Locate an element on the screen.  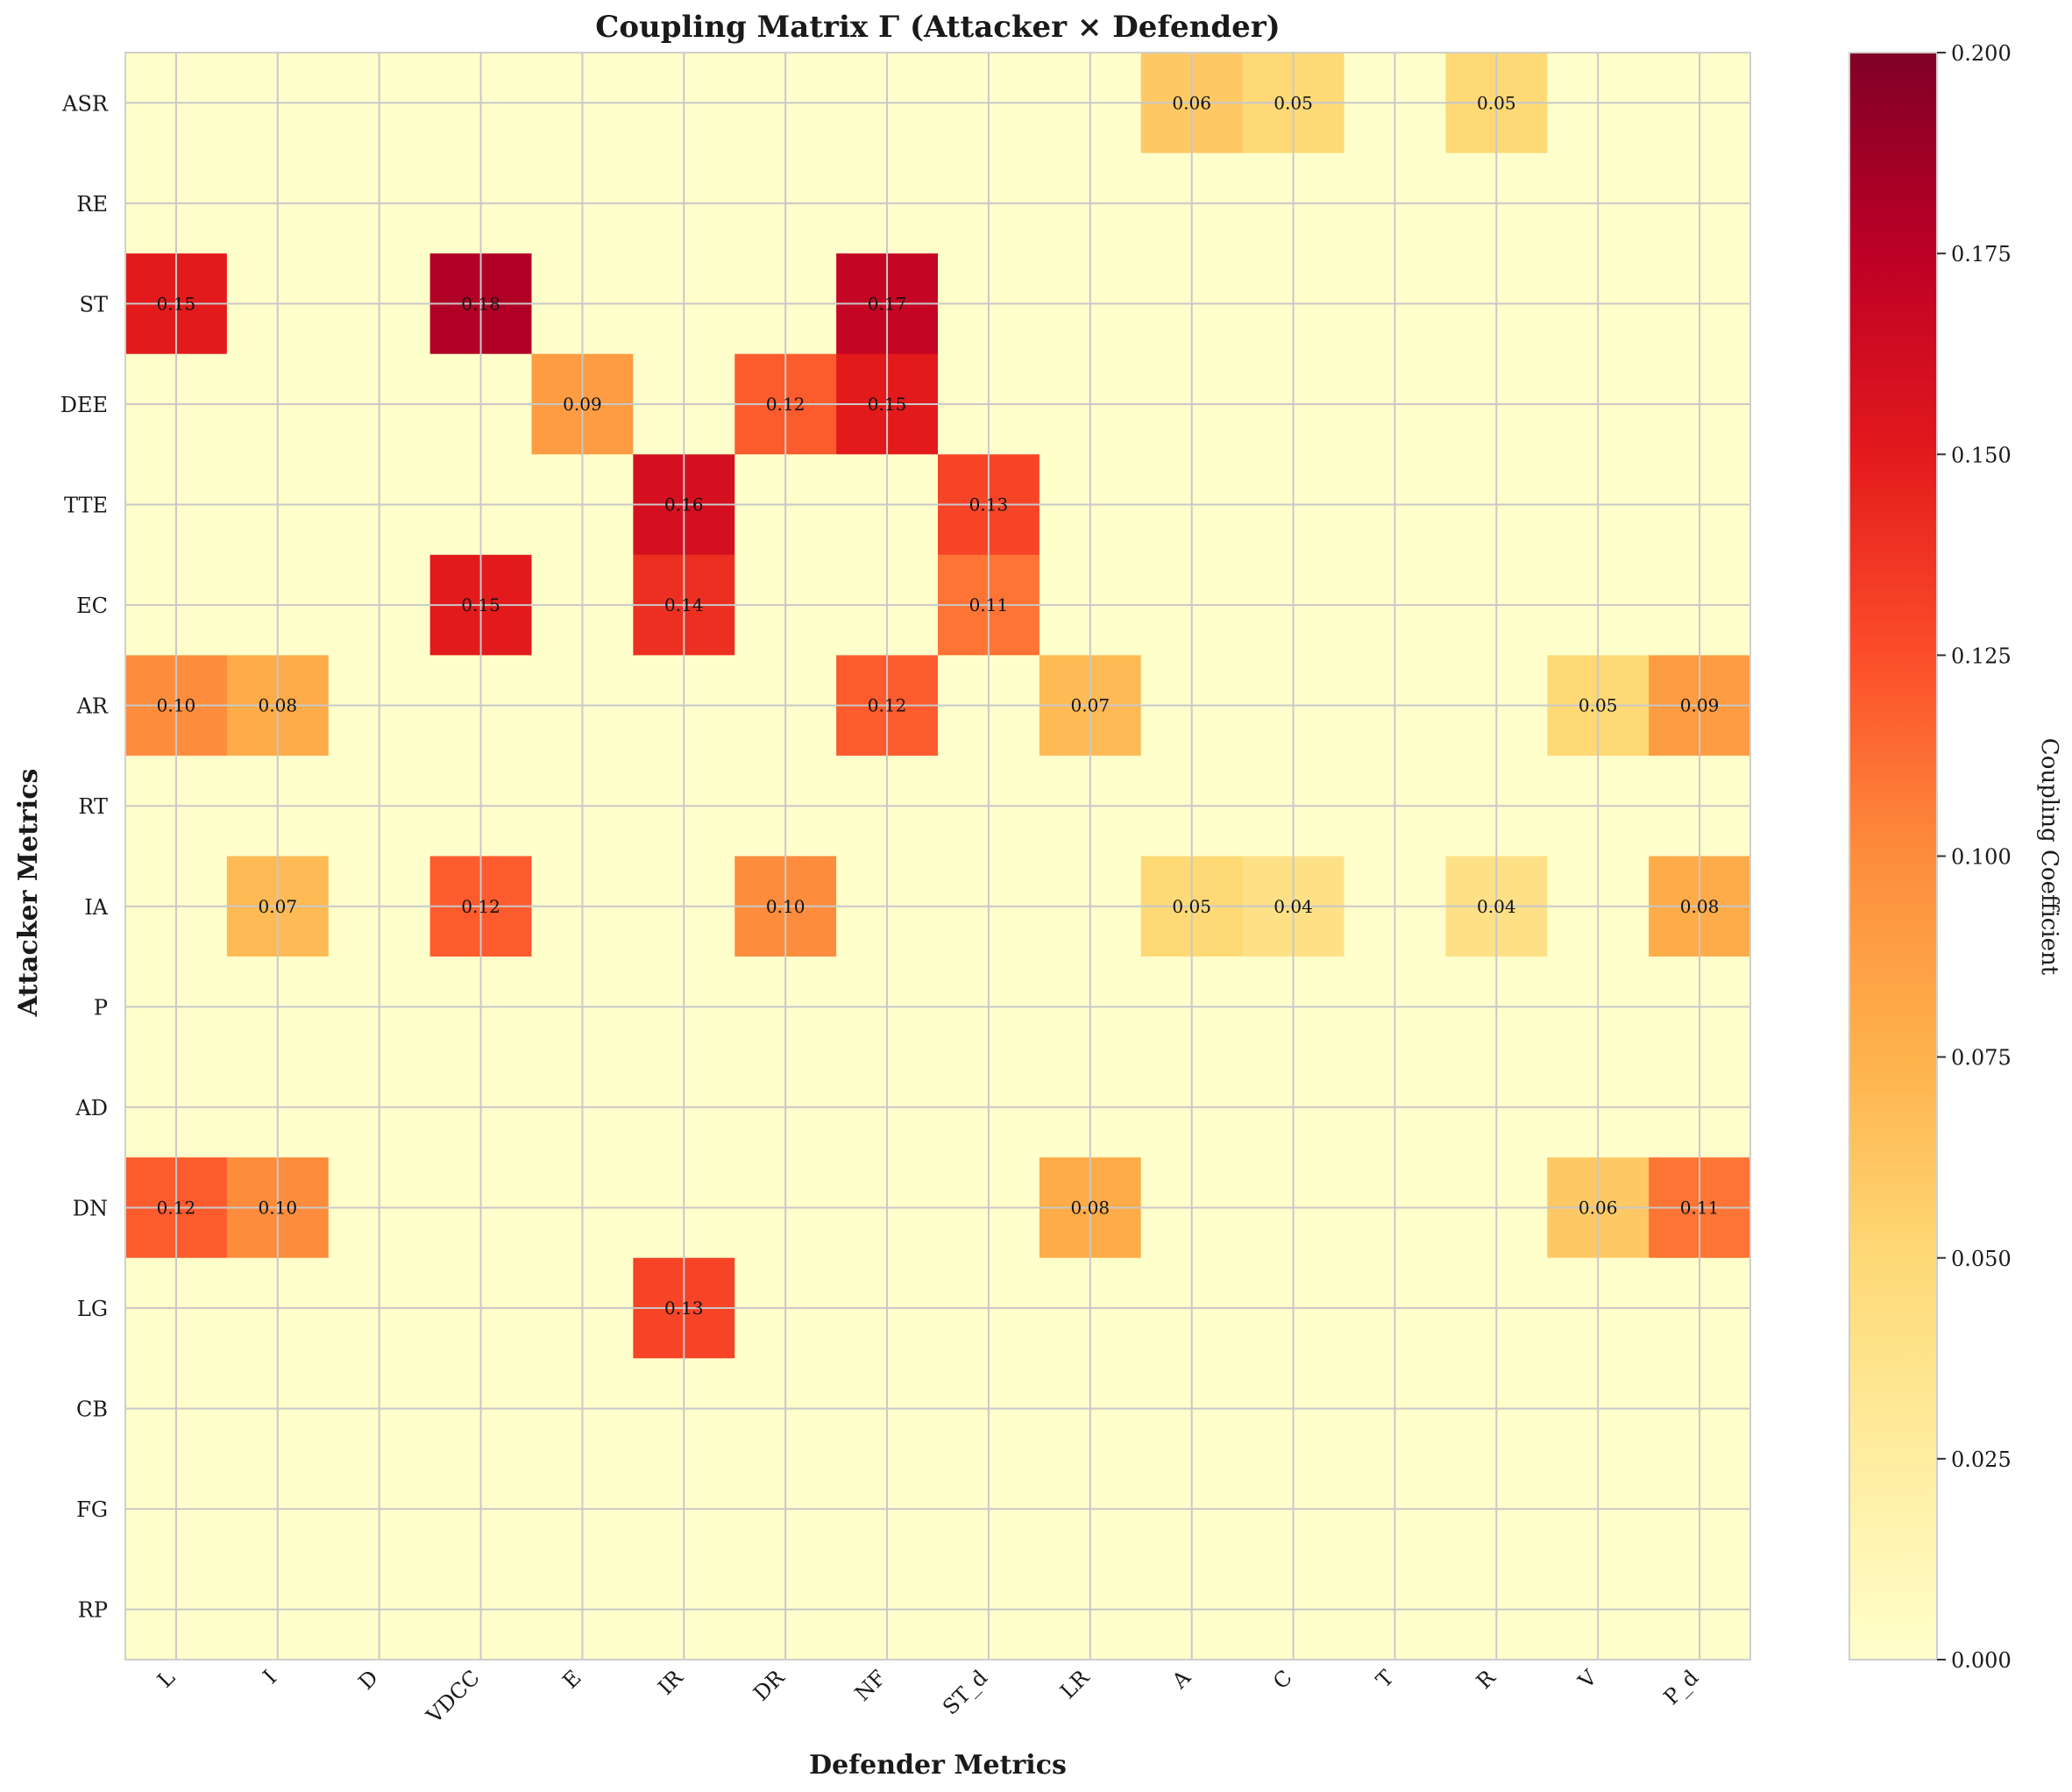
y-tick-label-DN: DN is located at coordinates (90, 1208).